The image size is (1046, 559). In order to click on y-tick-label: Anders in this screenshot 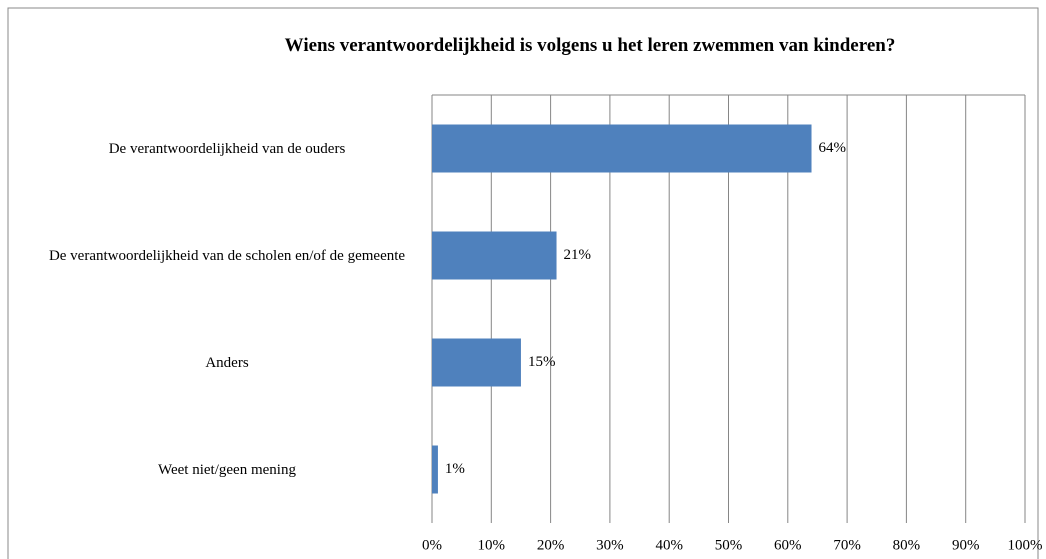, I will do `click(227, 362)`.